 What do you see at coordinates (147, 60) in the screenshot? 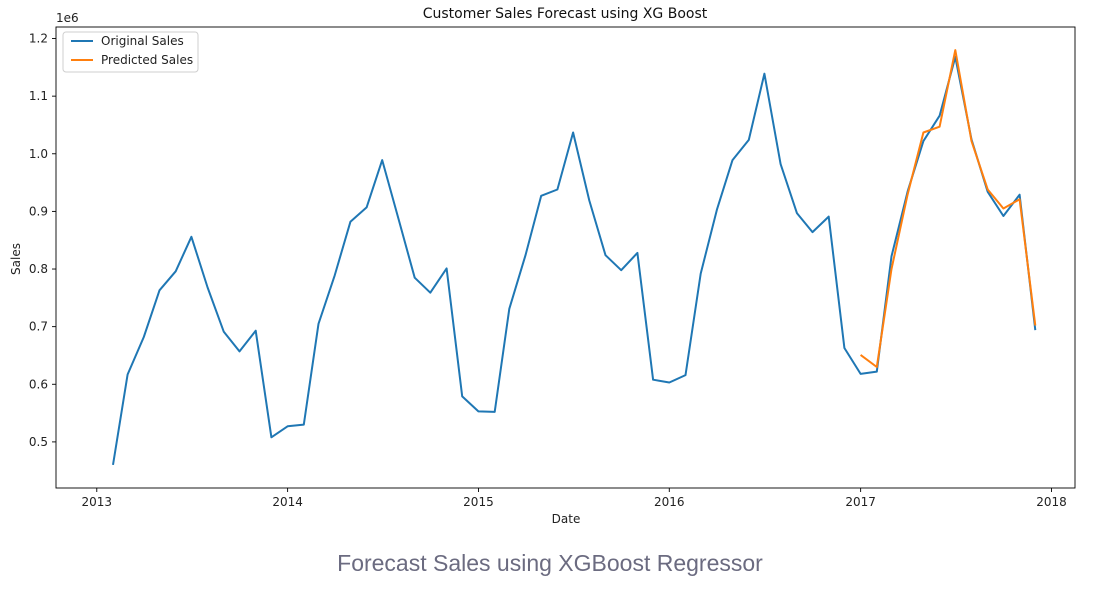
I see `legend-label: Predicted Sales` at bounding box center [147, 60].